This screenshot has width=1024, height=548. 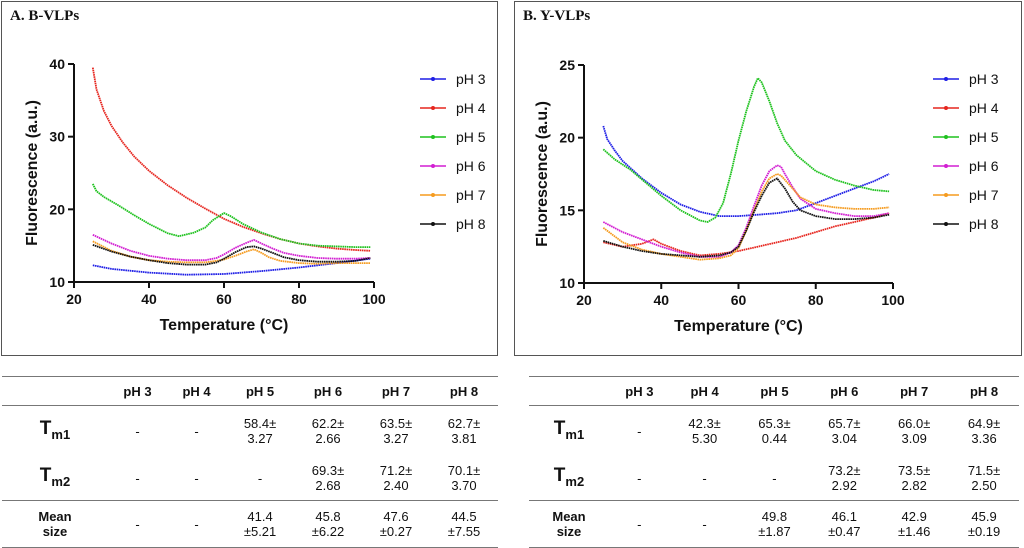 I want to click on tm-subscript: m2, so click(x=61, y=481).